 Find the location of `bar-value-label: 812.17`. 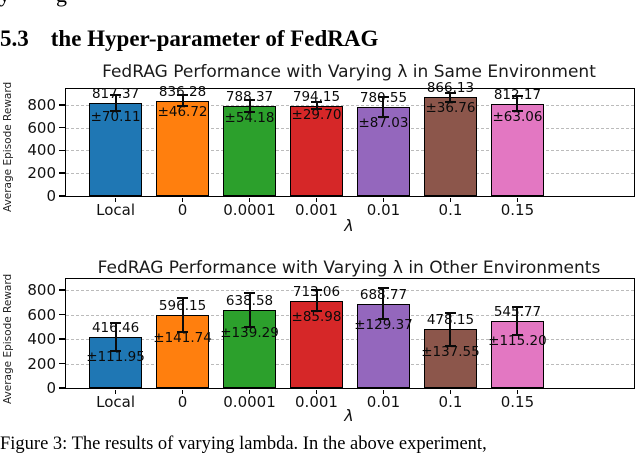

bar-value-label: 812.17 is located at coordinates (517, 95).